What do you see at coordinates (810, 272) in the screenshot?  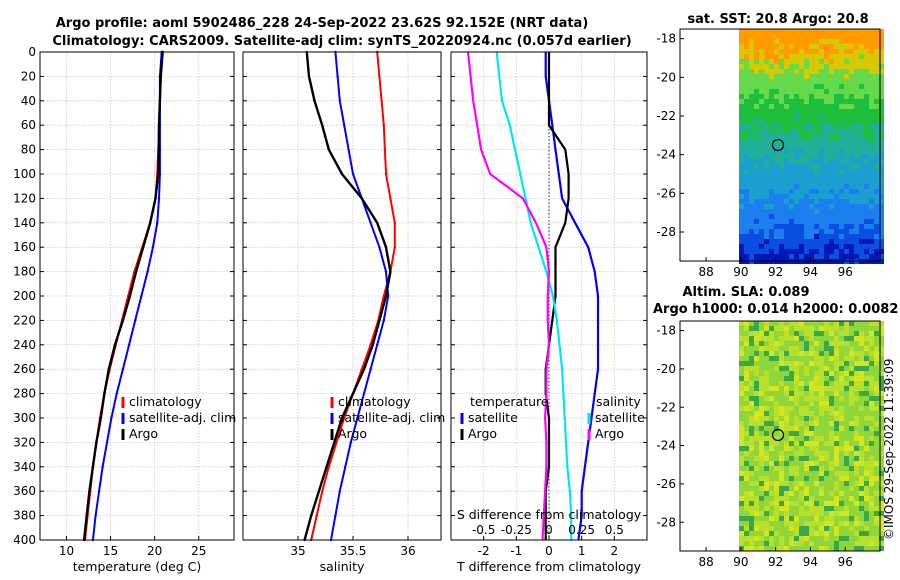 I see `map-x-tick-label: 94` at bounding box center [810, 272].